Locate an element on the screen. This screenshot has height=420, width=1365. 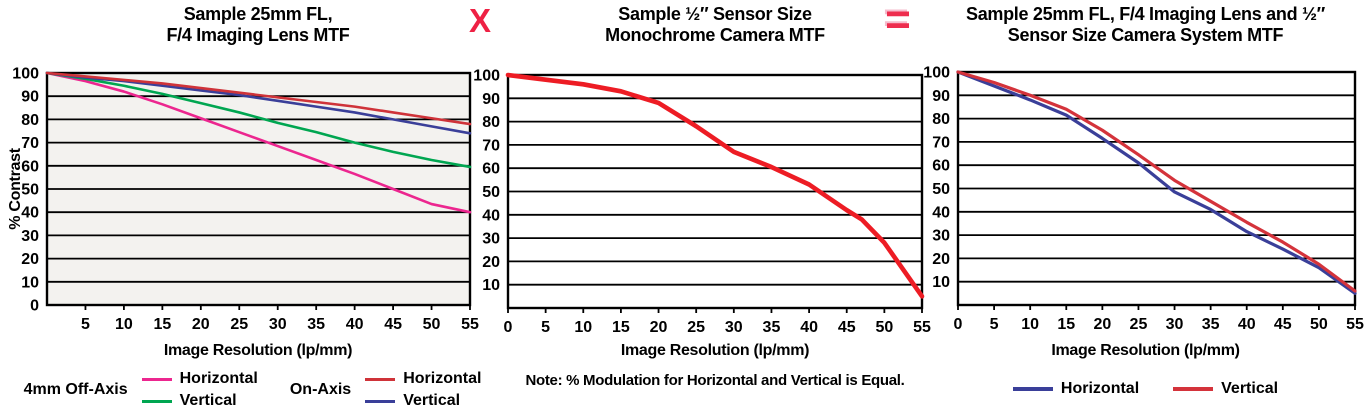
equals-operator: = is located at coordinates (898, 22).